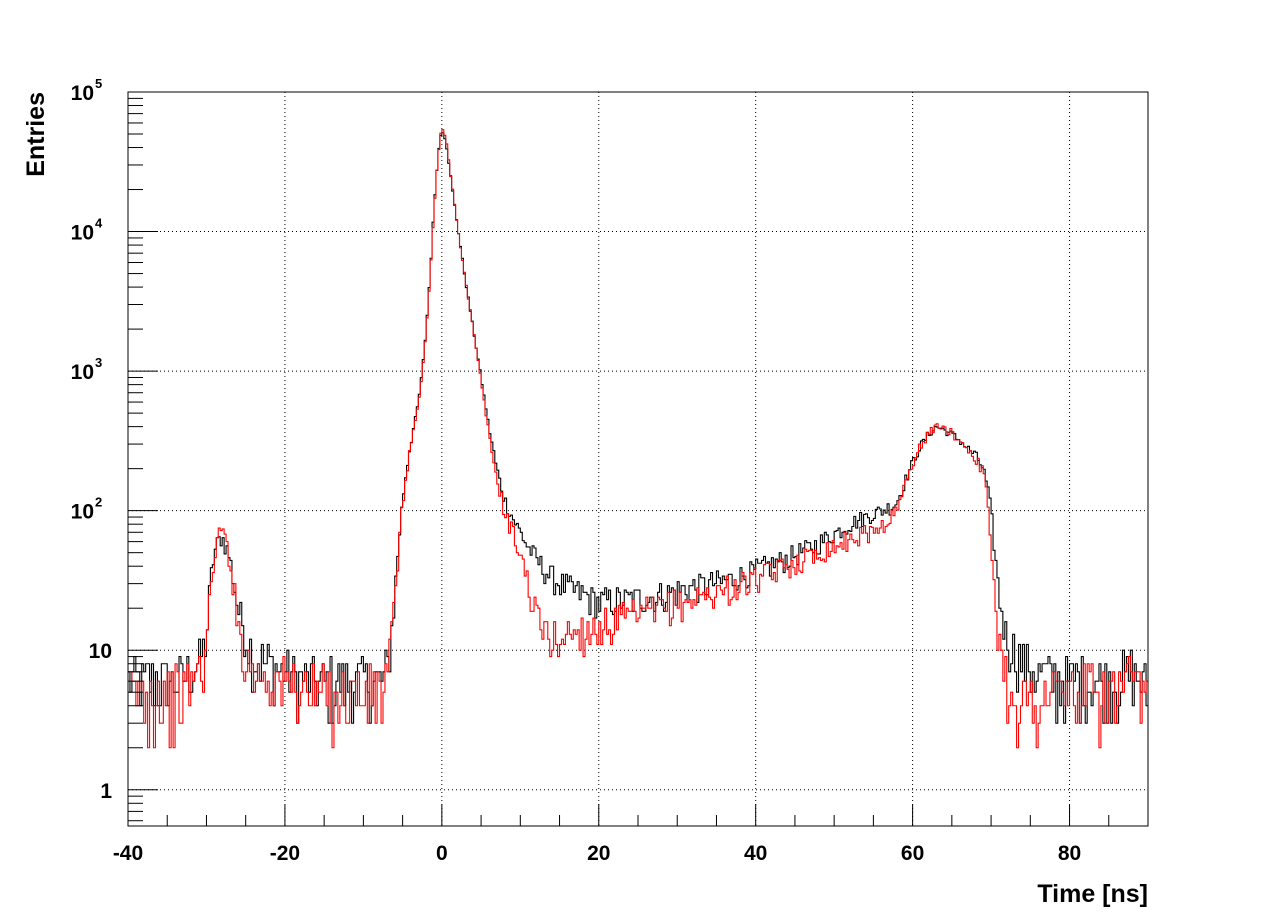 The height and width of the screenshot is (921, 1276). What do you see at coordinates (106, 791) in the screenshot?
I see `y-tick-label: 1` at bounding box center [106, 791].